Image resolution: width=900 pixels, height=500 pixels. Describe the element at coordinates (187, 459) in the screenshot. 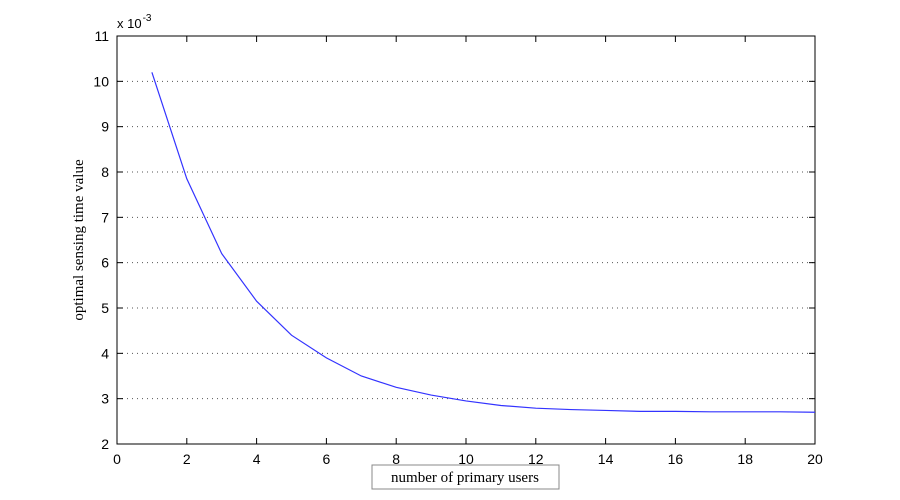

I see `x-tick-label: 2` at that location.